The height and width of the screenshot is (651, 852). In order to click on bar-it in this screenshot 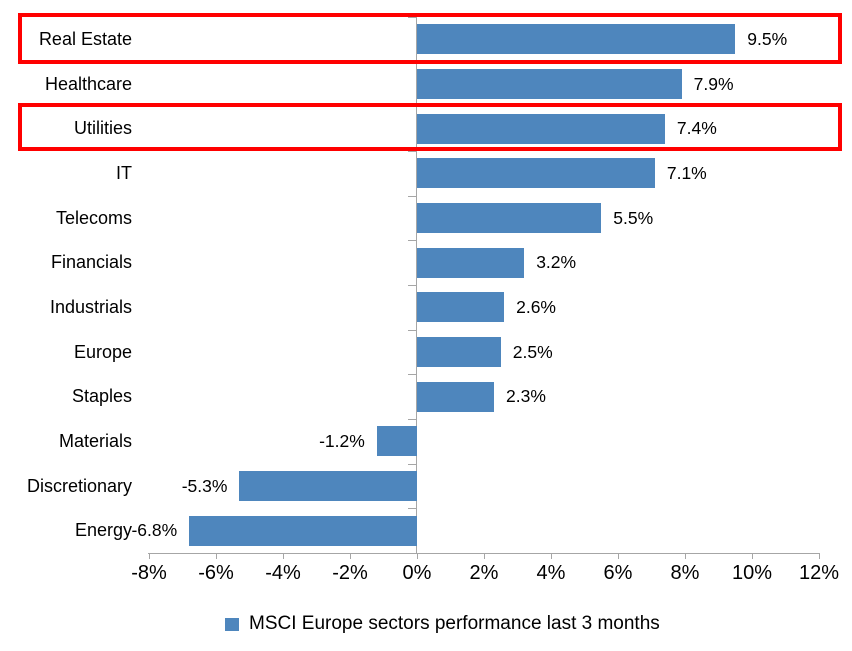, I will do `click(536, 173)`.